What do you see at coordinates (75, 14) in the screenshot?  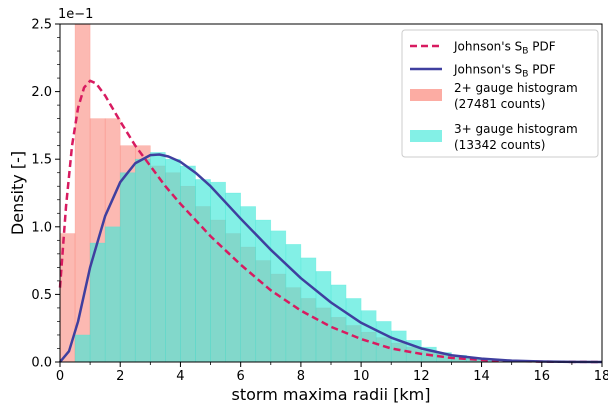 I see `y-axis-offset-text: 1e−1` at bounding box center [75, 14].